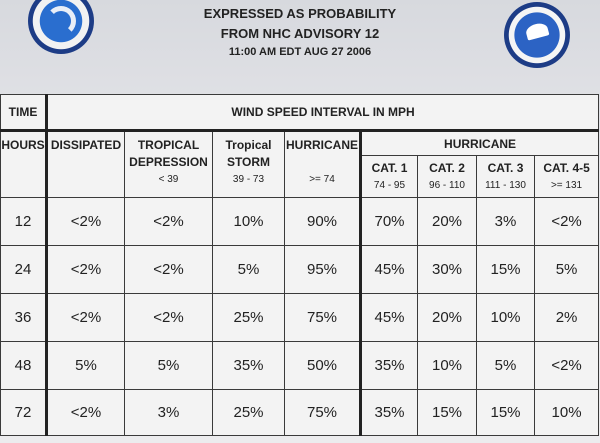 The width and height of the screenshot is (600, 443). Describe the element at coordinates (248, 269) in the screenshot. I see `cell-tropical-storm: 5%` at that location.